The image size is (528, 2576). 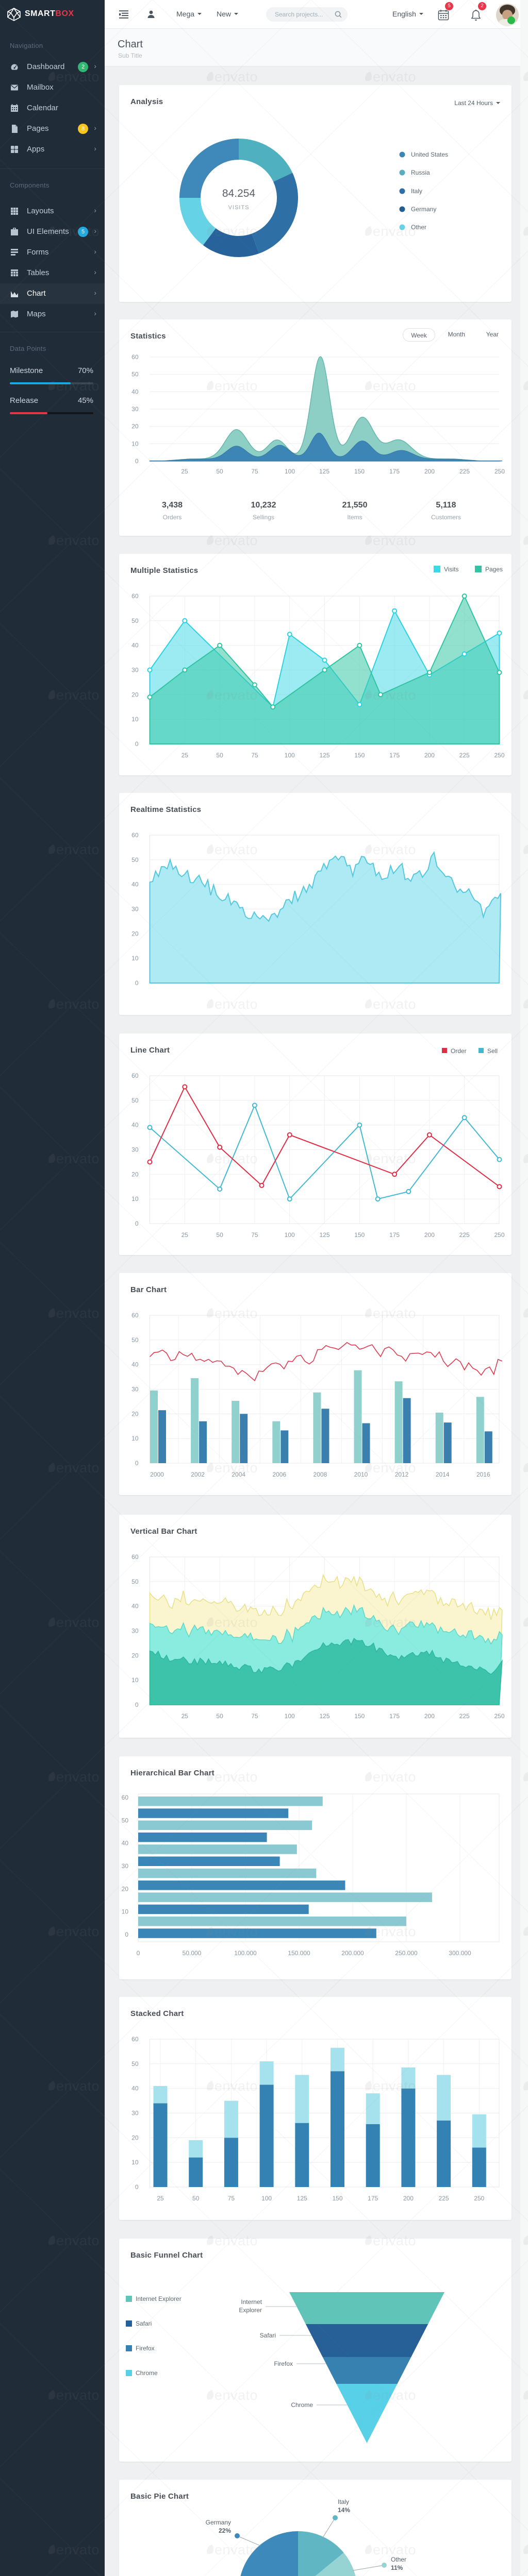 What do you see at coordinates (193, 1953) in the screenshot?
I see `svg-text: 50.000` at bounding box center [193, 1953].